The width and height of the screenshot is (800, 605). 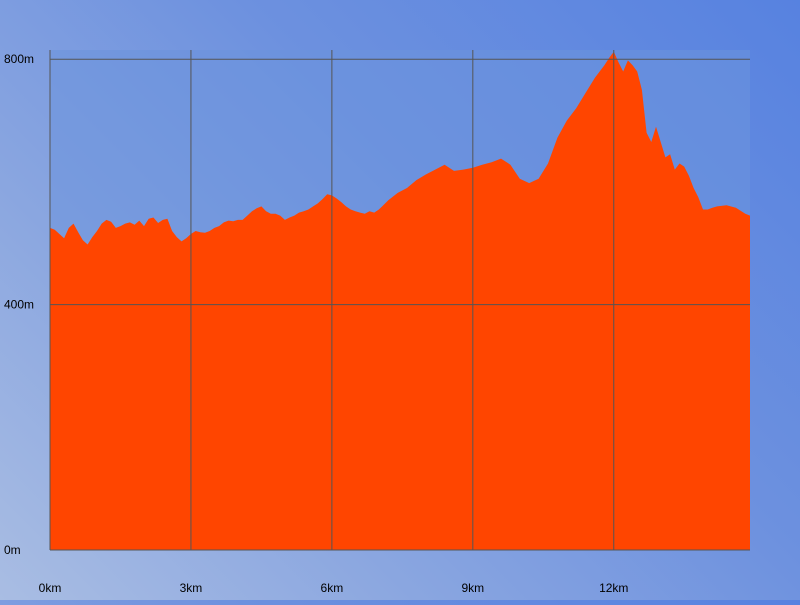 I want to click on x-tick-labels: 0km 3km 6km 9km 12km, so click(x=334, y=588).